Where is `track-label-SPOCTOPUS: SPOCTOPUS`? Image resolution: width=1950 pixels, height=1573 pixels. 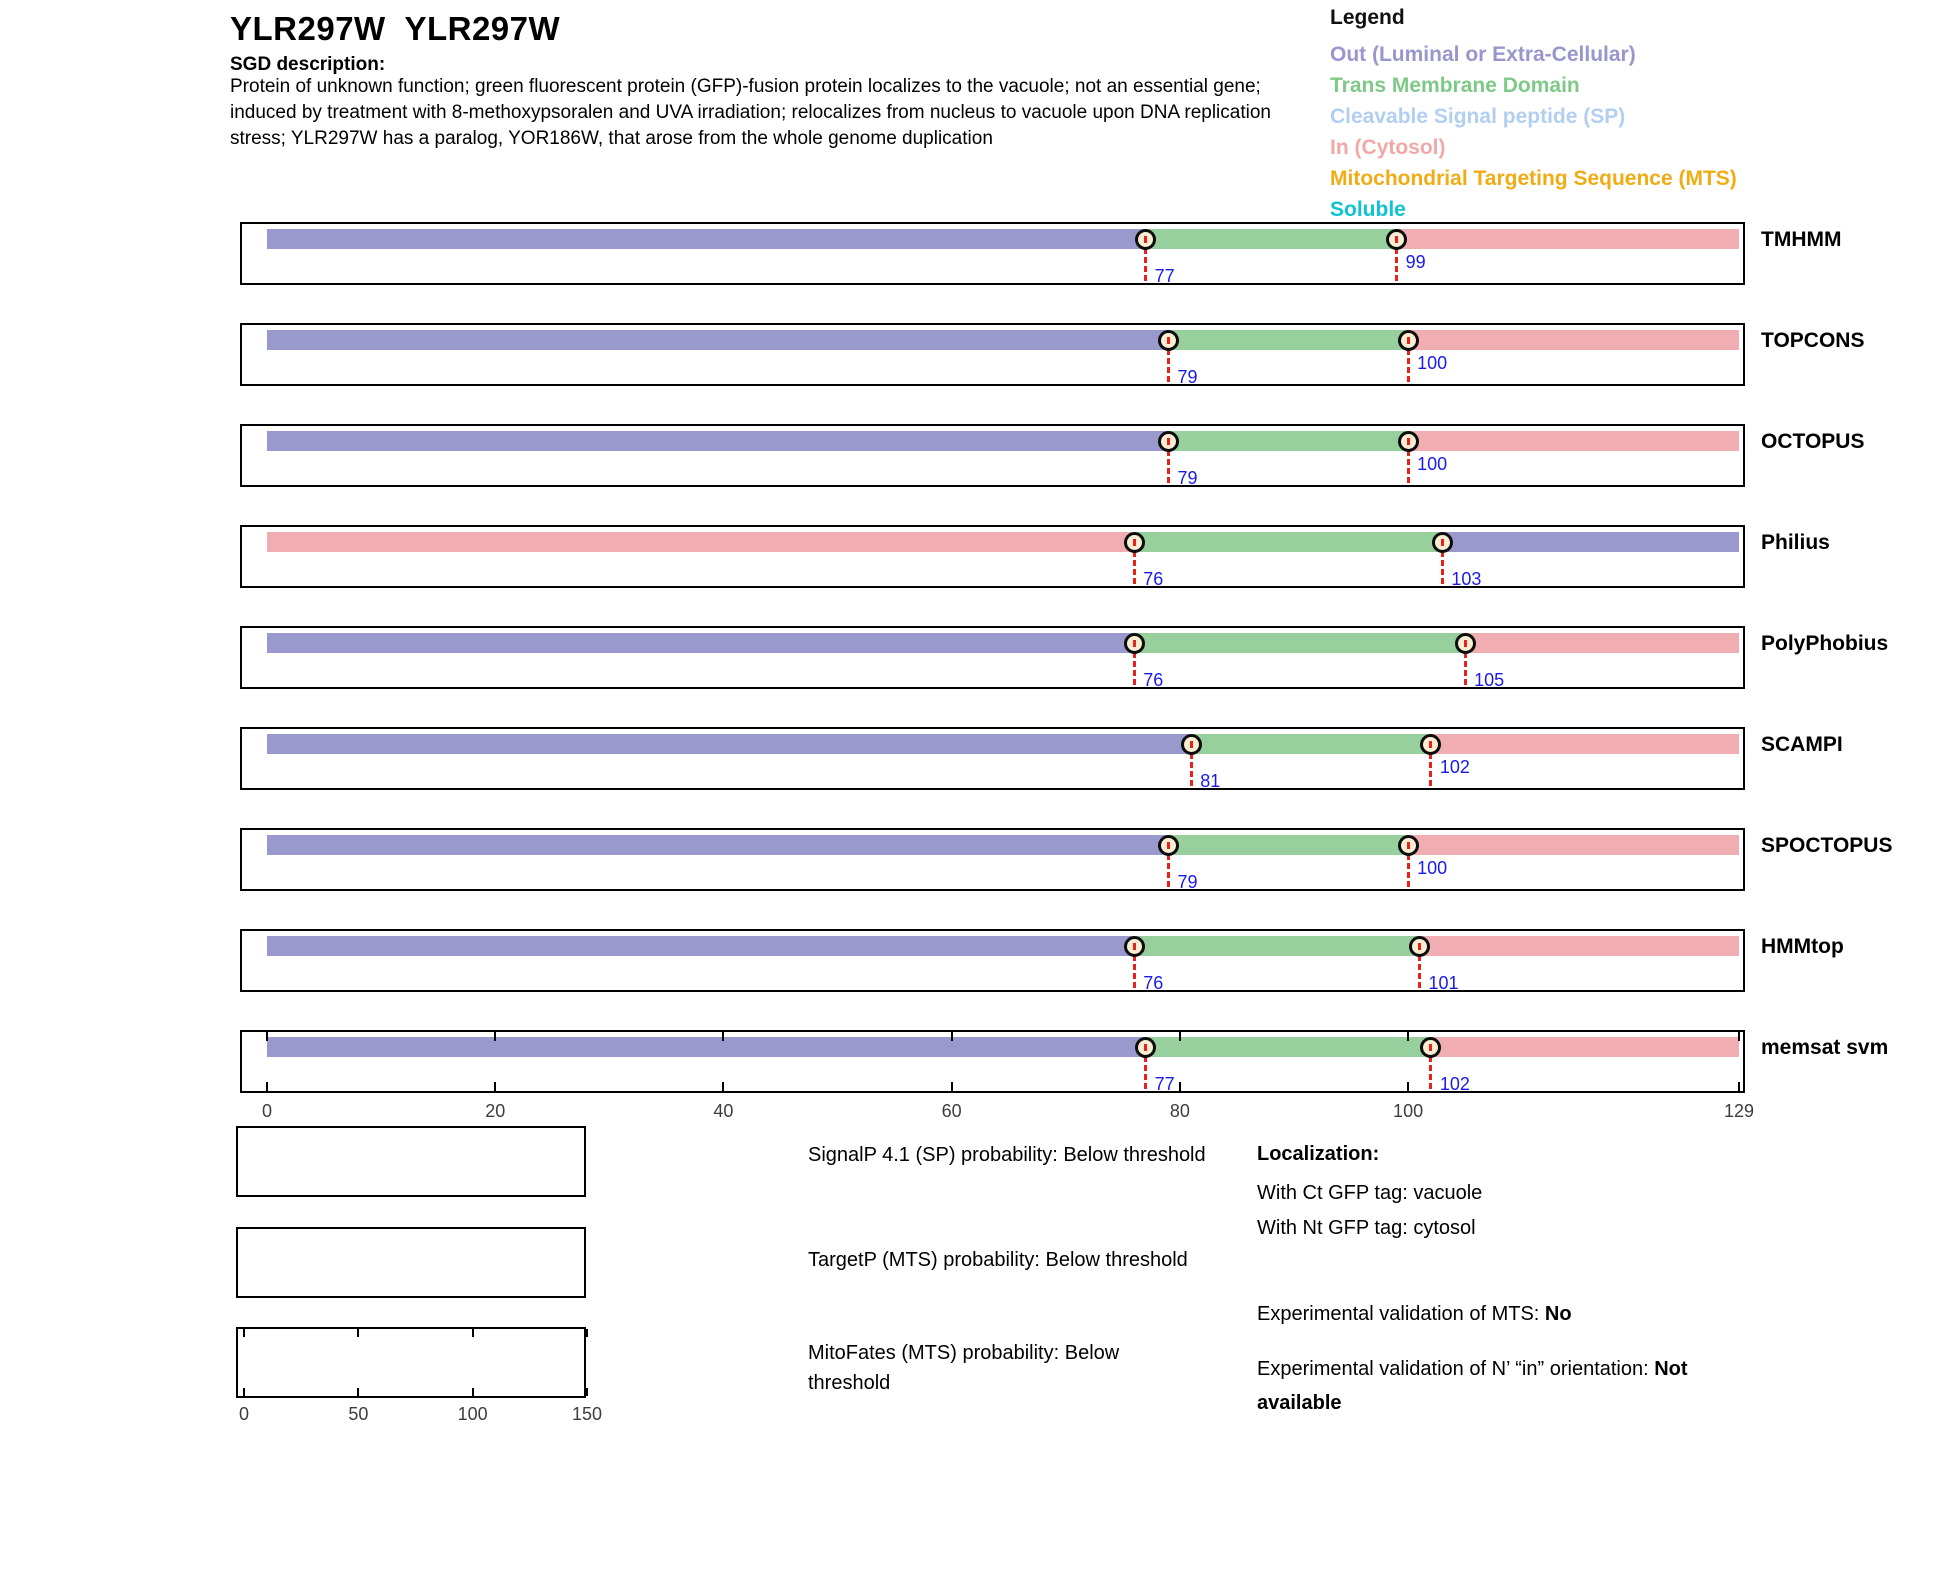
track-label-SPOCTOPUS: SPOCTOPUS is located at coordinates (1827, 845).